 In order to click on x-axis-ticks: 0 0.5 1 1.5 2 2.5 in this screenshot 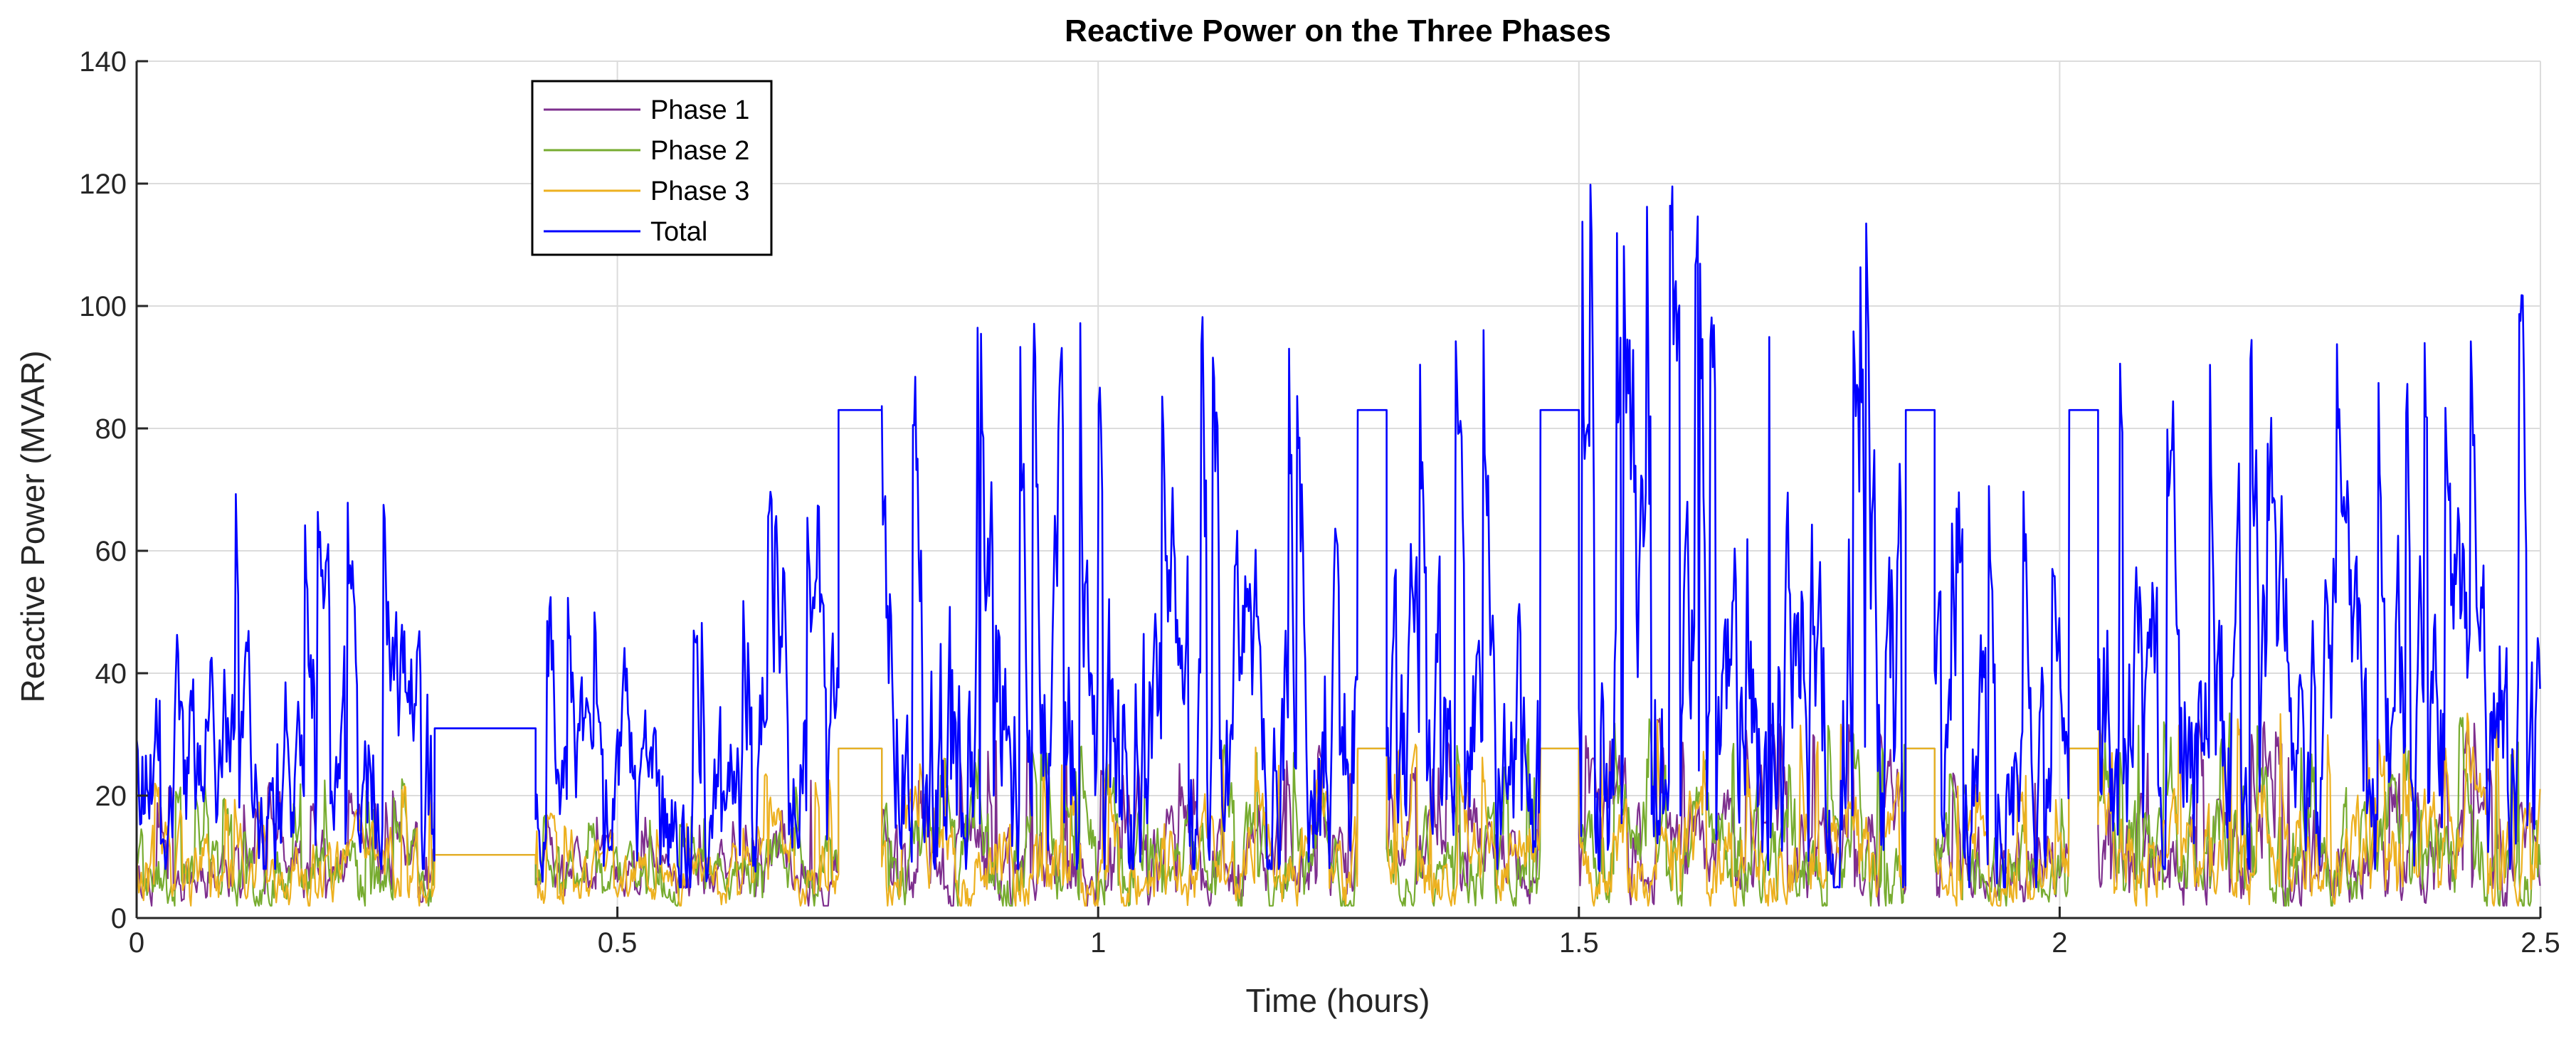, I will do `click(1344, 933)`.